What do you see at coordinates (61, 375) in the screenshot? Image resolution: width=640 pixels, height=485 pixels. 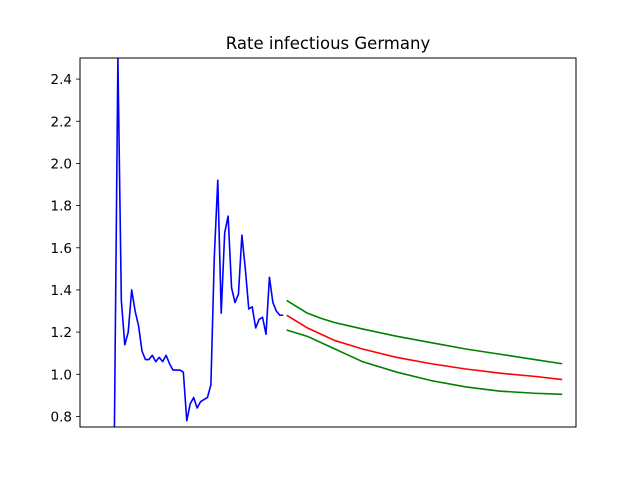 I see `y-tick-label: 1.0` at bounding box center [61, 375].